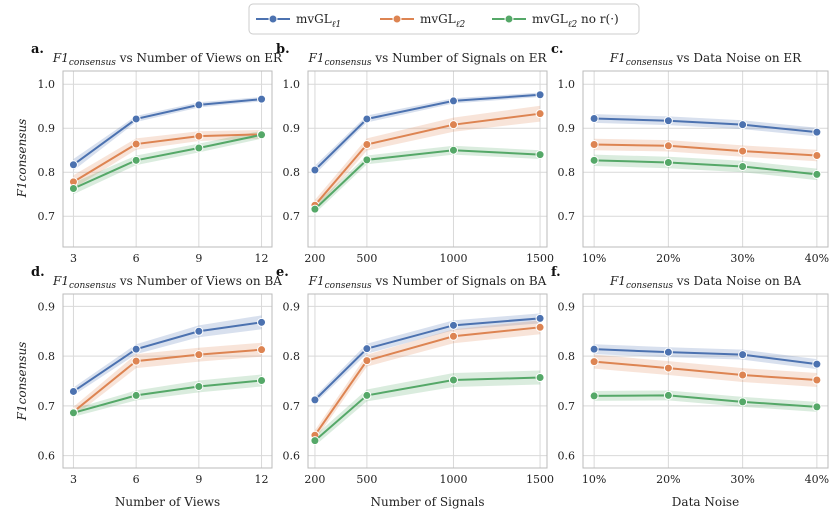 The image size is (830, 522). I want to click on panel-title: F1consensus vs Number of Signals on BA, so click(427, 282).